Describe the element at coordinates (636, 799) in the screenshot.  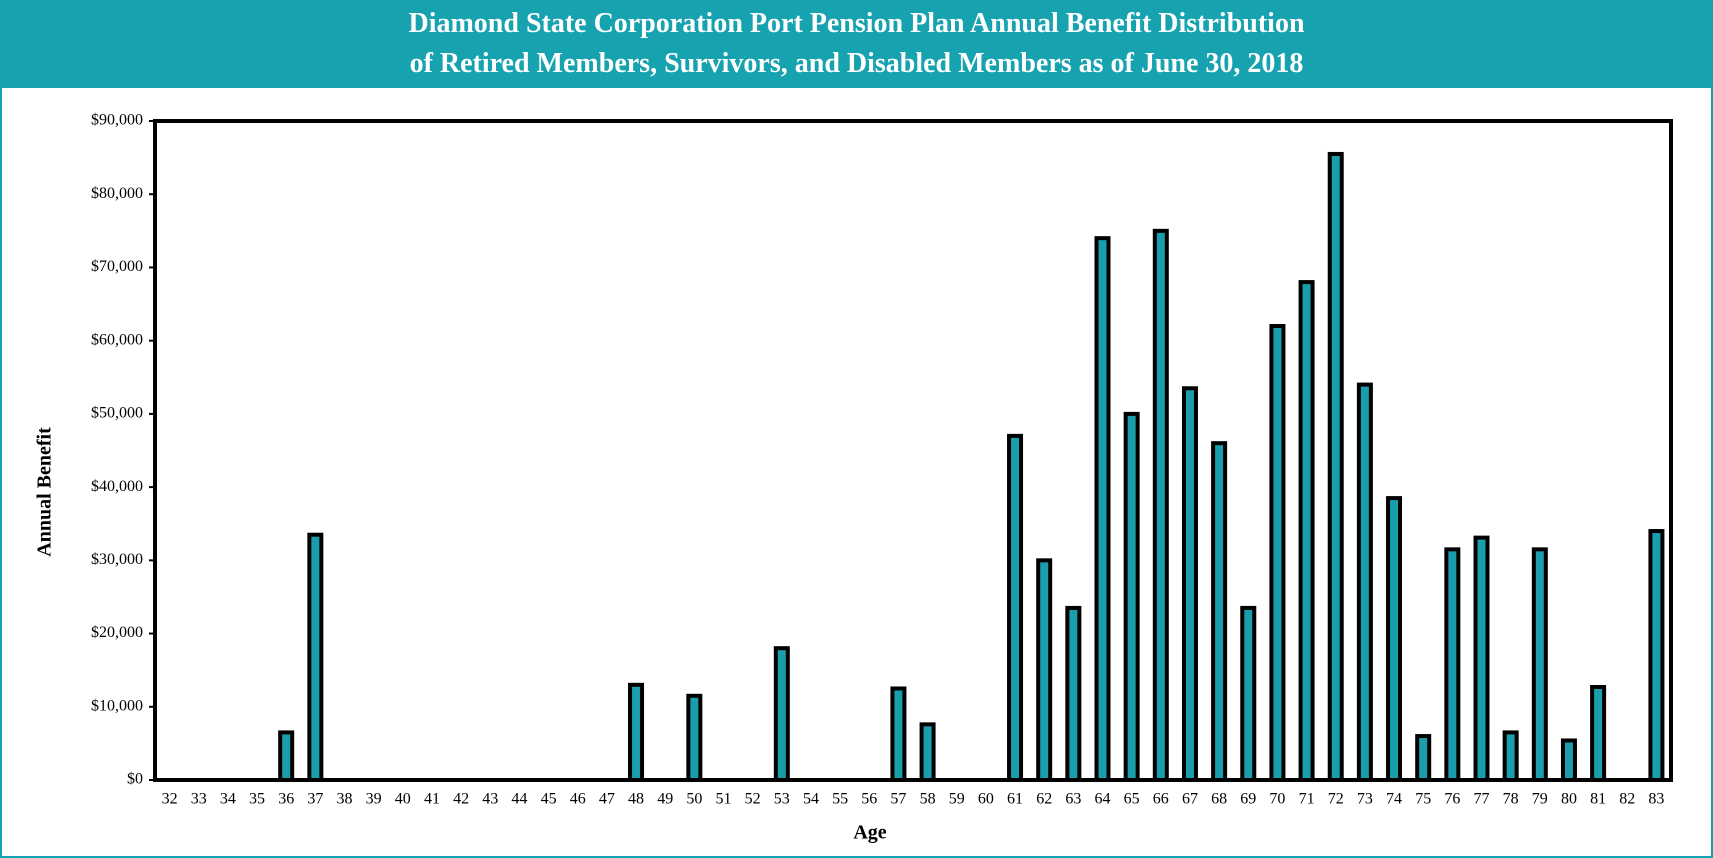
I see `x-tick-label: 48` at that location.